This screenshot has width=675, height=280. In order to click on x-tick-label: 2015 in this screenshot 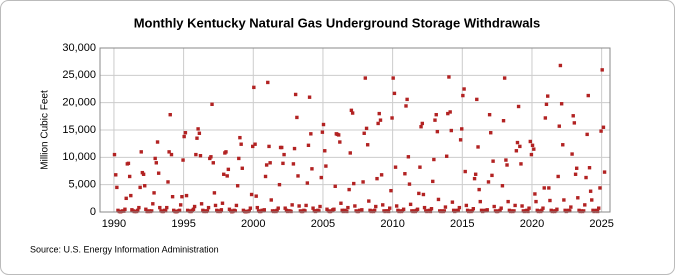, I will do `click(462, 224)`.